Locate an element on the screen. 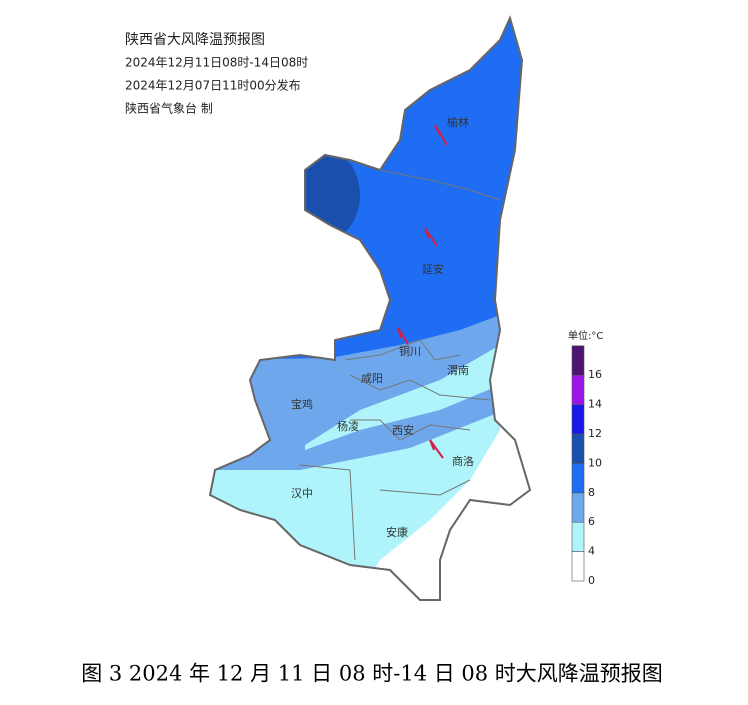  city-label: 铜川 is located at coordinates (410, 351).